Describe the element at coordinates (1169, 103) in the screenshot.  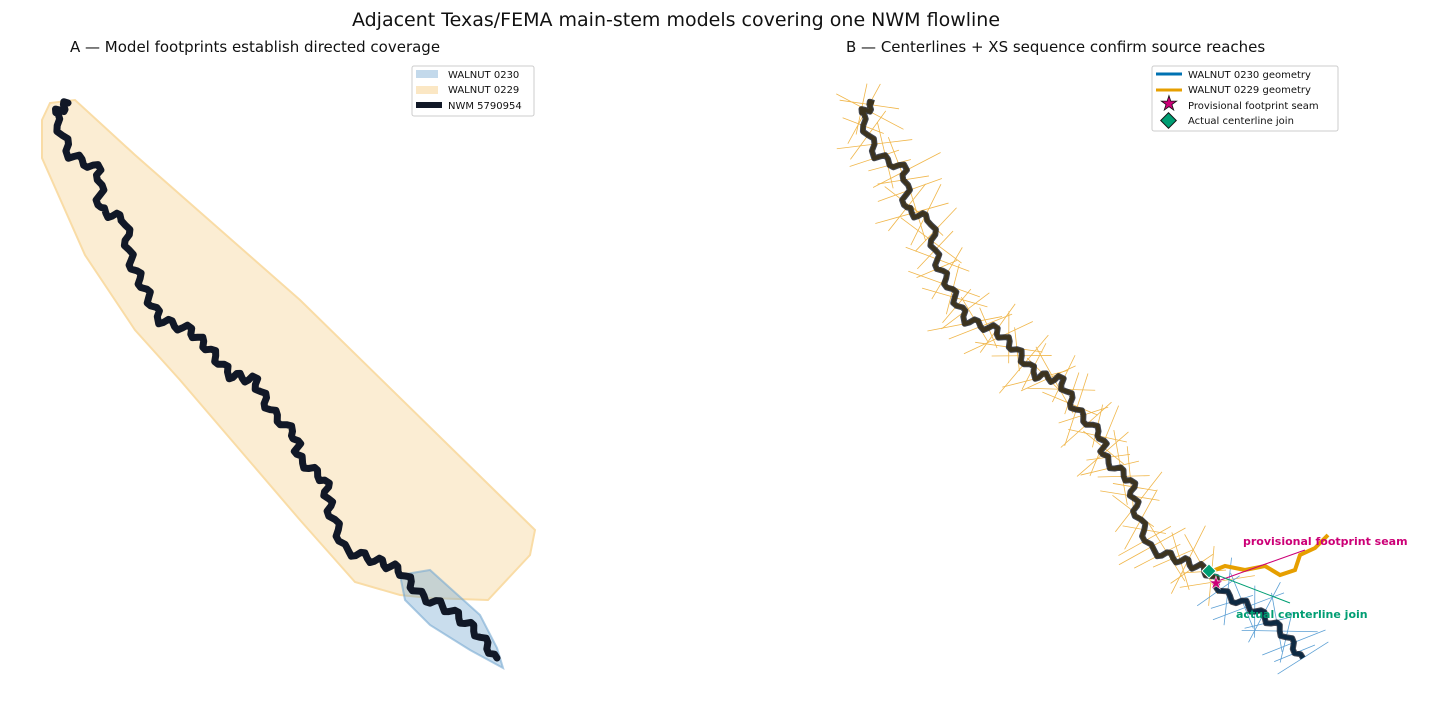
I see `legend-swatch: ★` at that location.